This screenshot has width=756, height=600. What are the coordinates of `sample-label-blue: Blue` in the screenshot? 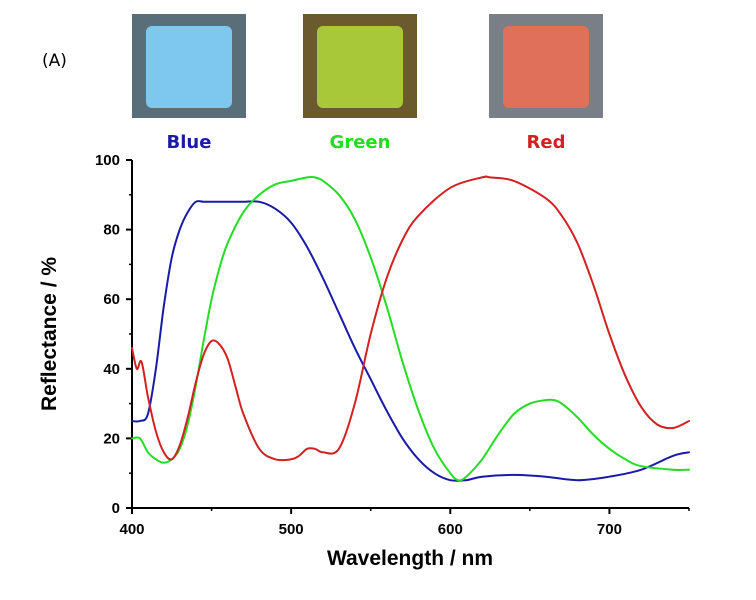 It's located at (189, 142).